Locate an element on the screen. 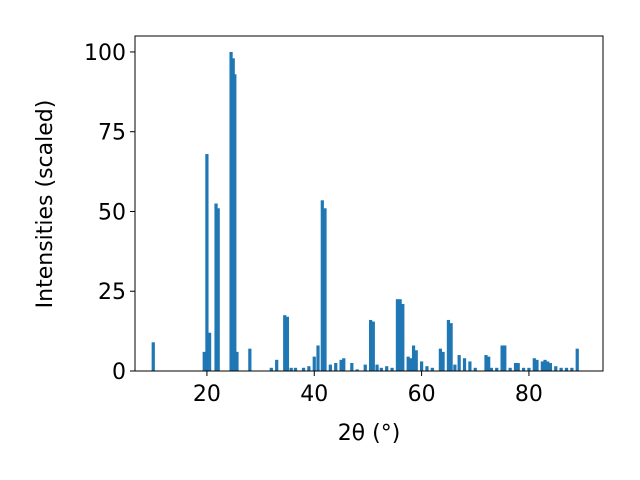  y-axis-label: Intensities (scaled) is located at coordinates (45, 204).